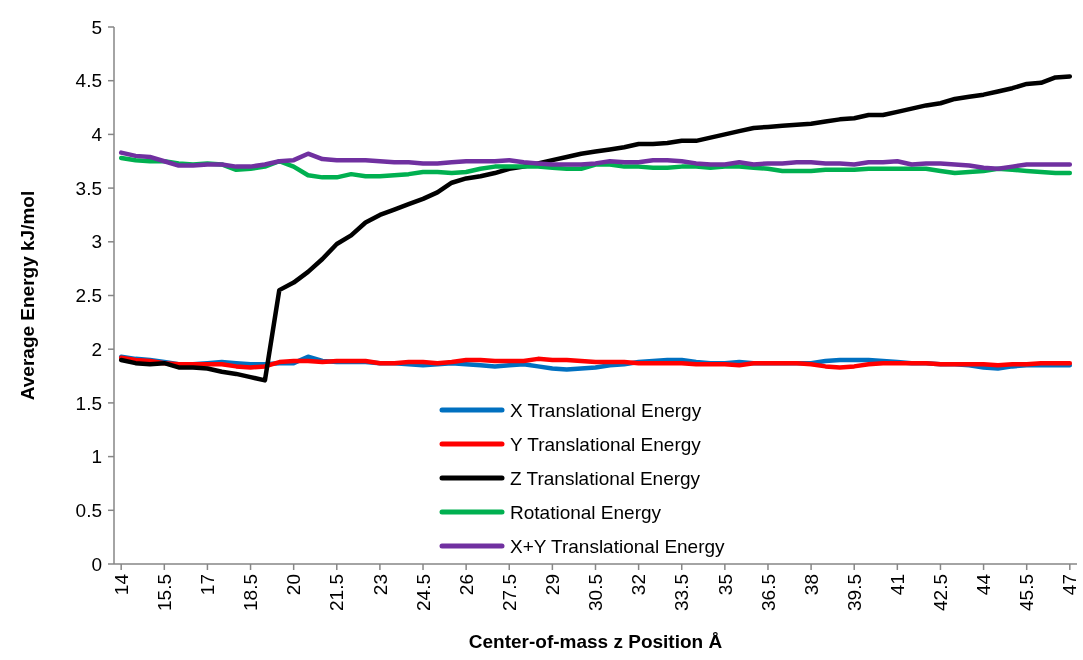 The image size is (1083, 660). What do you see at coordinates (854, 592) in the screenshot?
I see `x-tick-label: 39.5` at bounding box center [854, 592].